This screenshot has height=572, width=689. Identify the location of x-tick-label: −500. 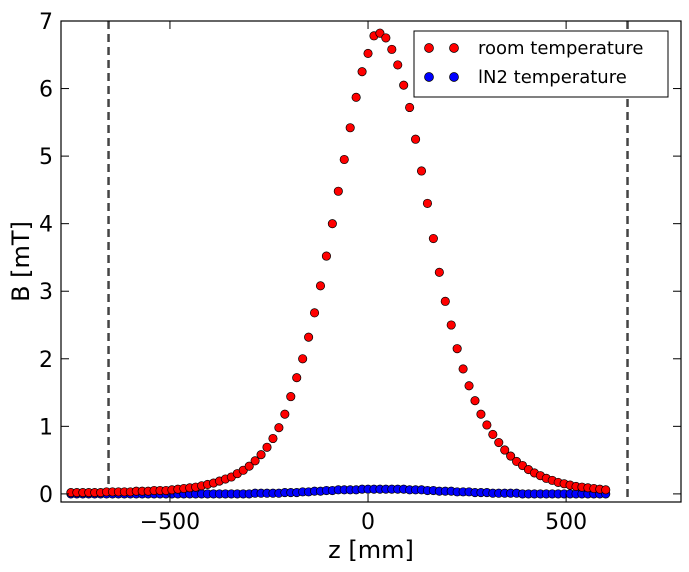
(170, 522).